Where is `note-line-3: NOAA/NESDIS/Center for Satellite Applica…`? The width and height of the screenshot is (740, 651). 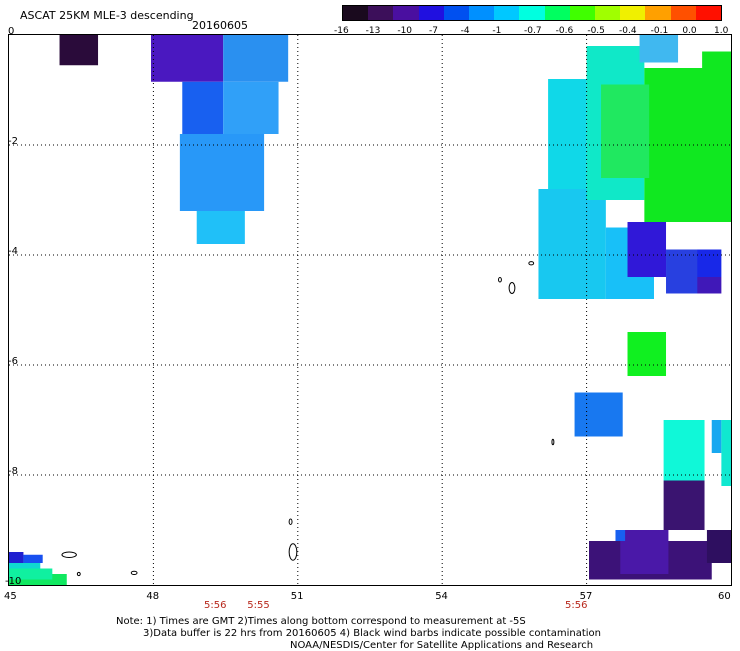 note-line-3: NOAA/NESDIS/Center for Satellite Applica… is located at coordinates (442, 645).